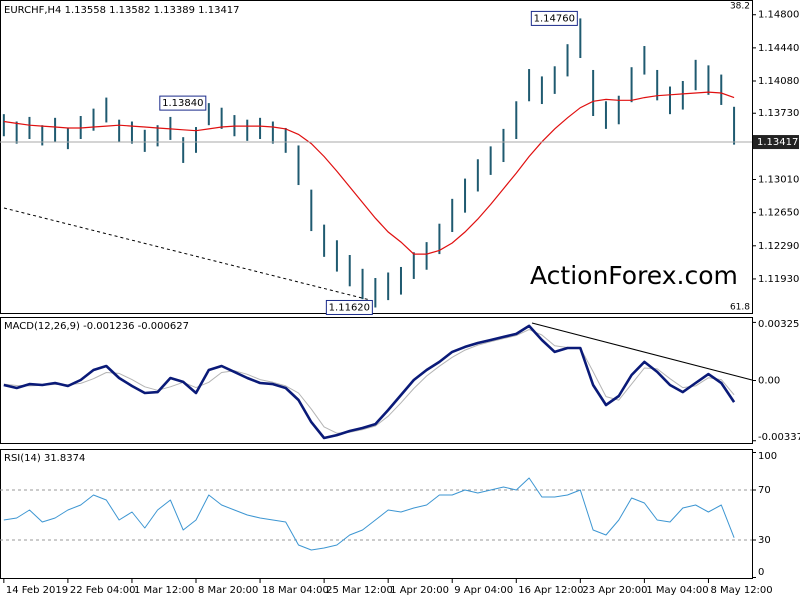 The width and height of the screenshot is (800, 600). What do you see at coordinates (44, 458) in the screenshot?
I see `rsi-title: RSI(14) 31.8374` at bounding box center [44, 458].